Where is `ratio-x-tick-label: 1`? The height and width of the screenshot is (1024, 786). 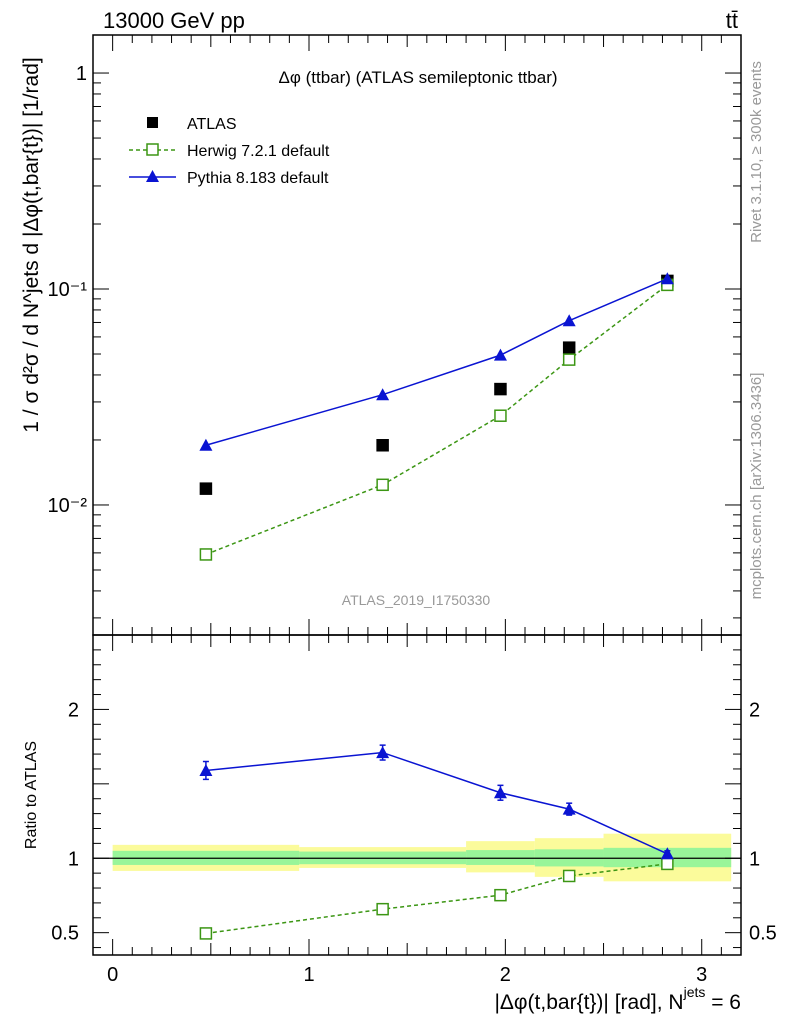 ratio-x-tick-label: 1 is located at coordinates (308, 975).